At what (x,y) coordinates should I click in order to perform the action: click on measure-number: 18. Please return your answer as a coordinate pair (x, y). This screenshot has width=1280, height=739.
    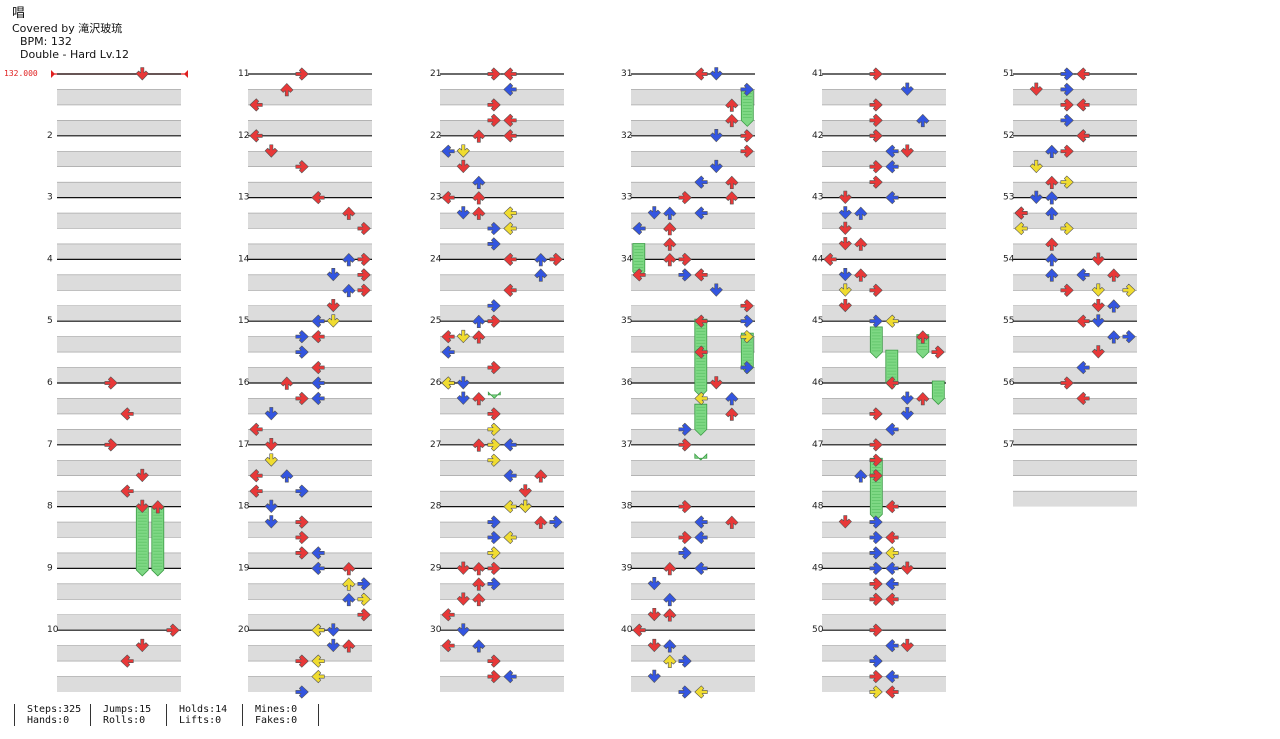
    Looking at the image, I should click on (244, 507).